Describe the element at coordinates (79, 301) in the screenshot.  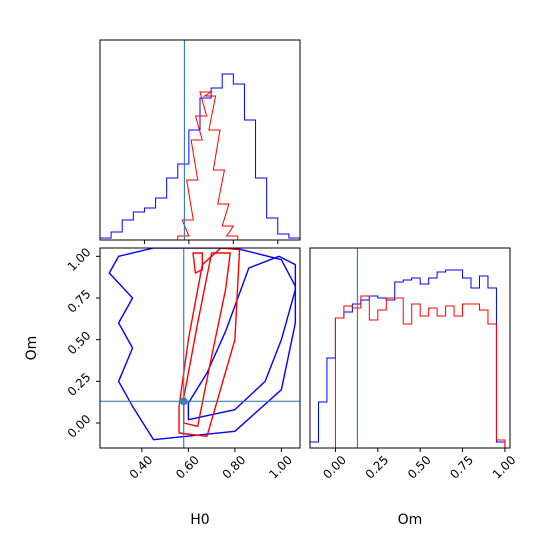
I see `contour-y-tick-label-3: 0.75` at that location.